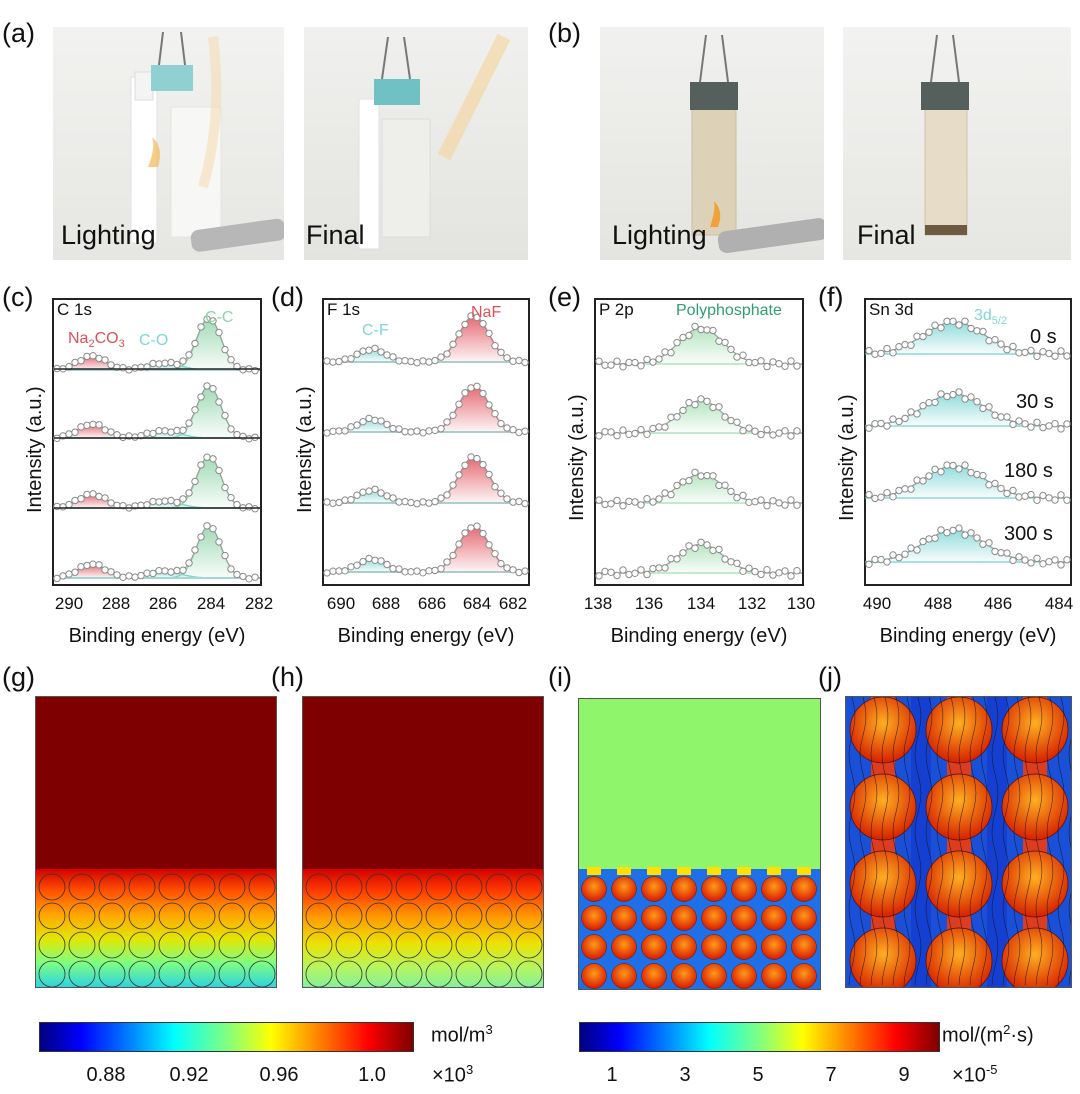 This screenshot has height=1094, width=1080. What do you see at coordinates (156, 449) in the screenshot?
I see `xps-c1s-curves` at bounding box center [156, 449].